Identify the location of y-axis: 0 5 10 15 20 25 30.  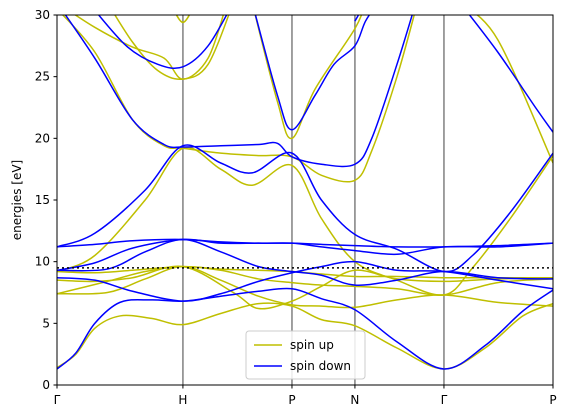
(46, 200).